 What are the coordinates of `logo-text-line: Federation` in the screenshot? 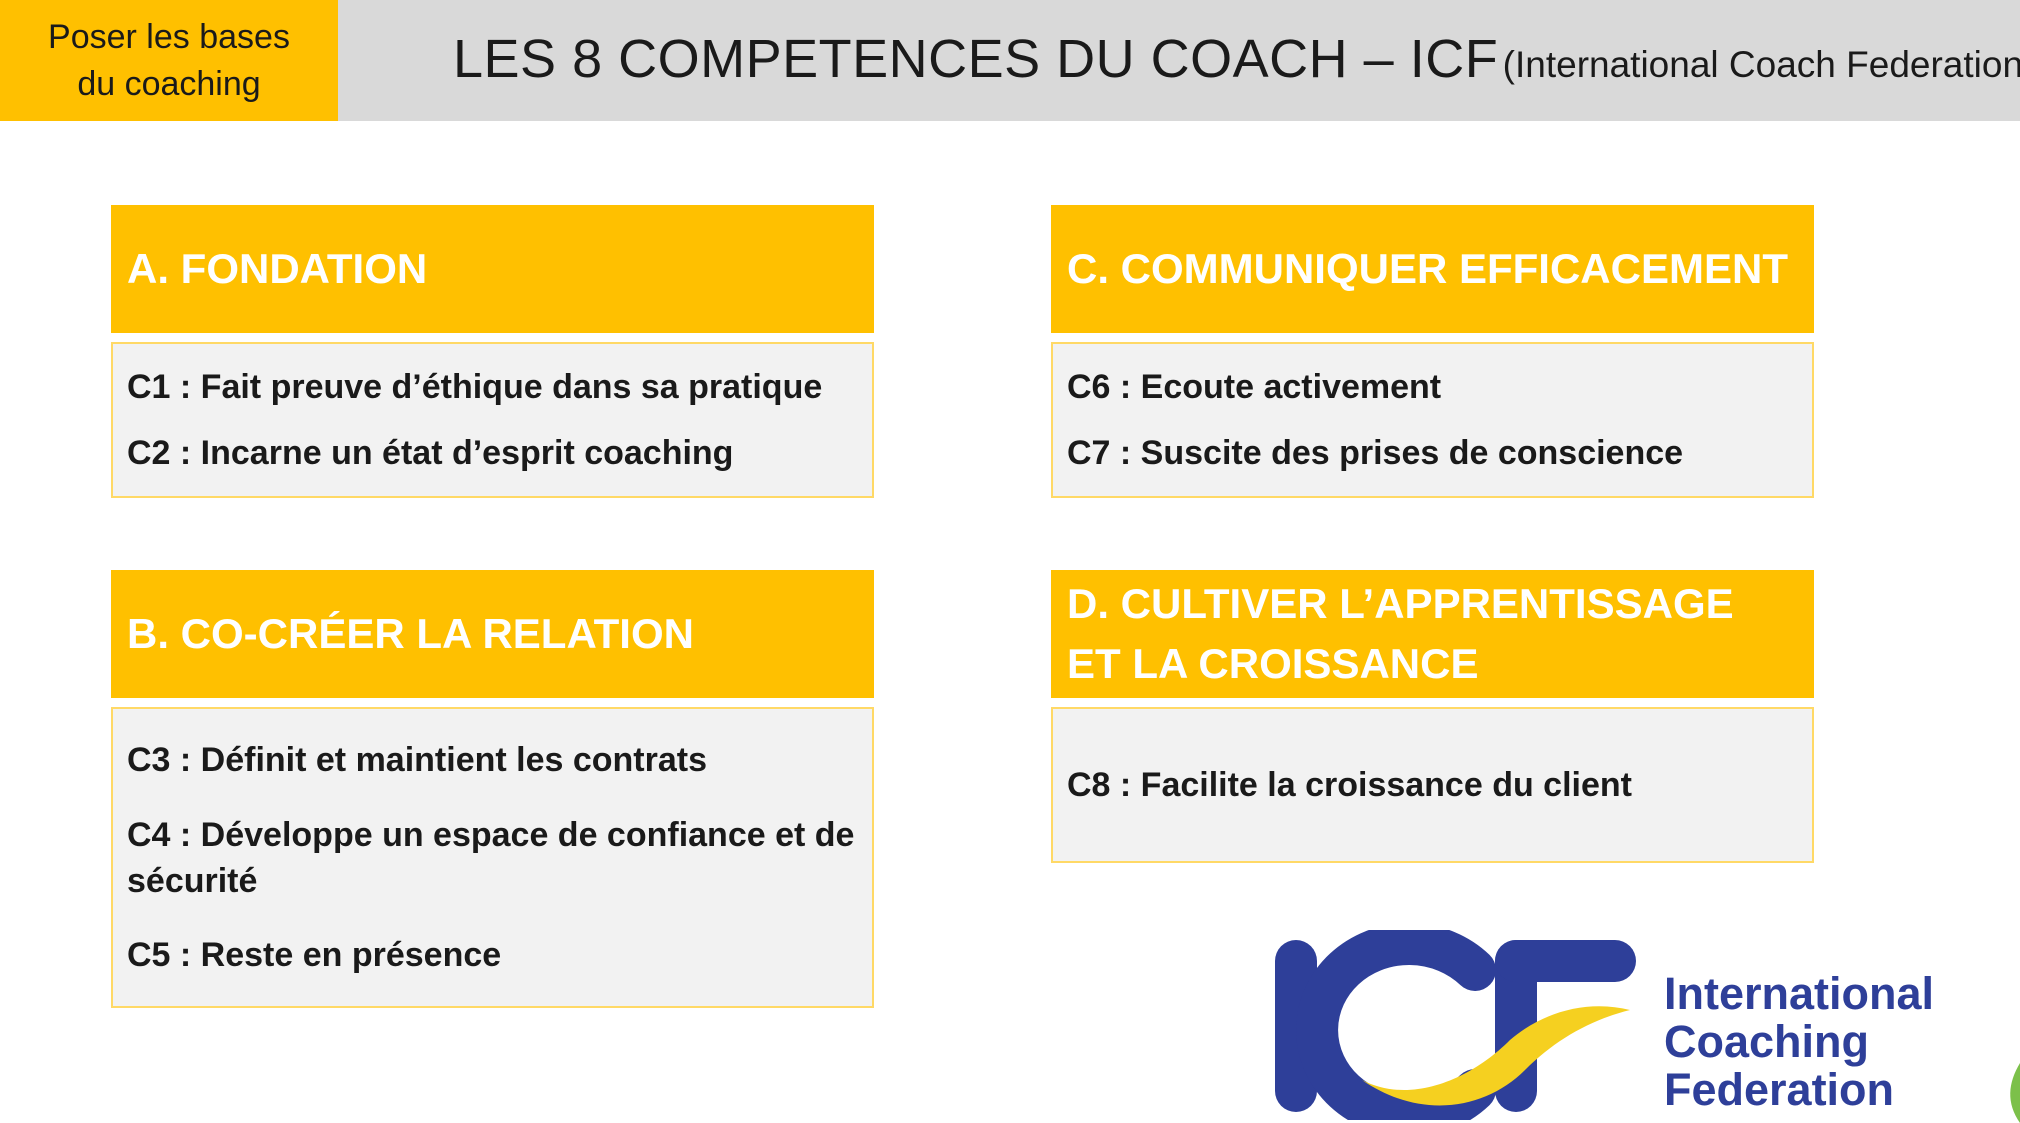 It's located at (1779, 1089).